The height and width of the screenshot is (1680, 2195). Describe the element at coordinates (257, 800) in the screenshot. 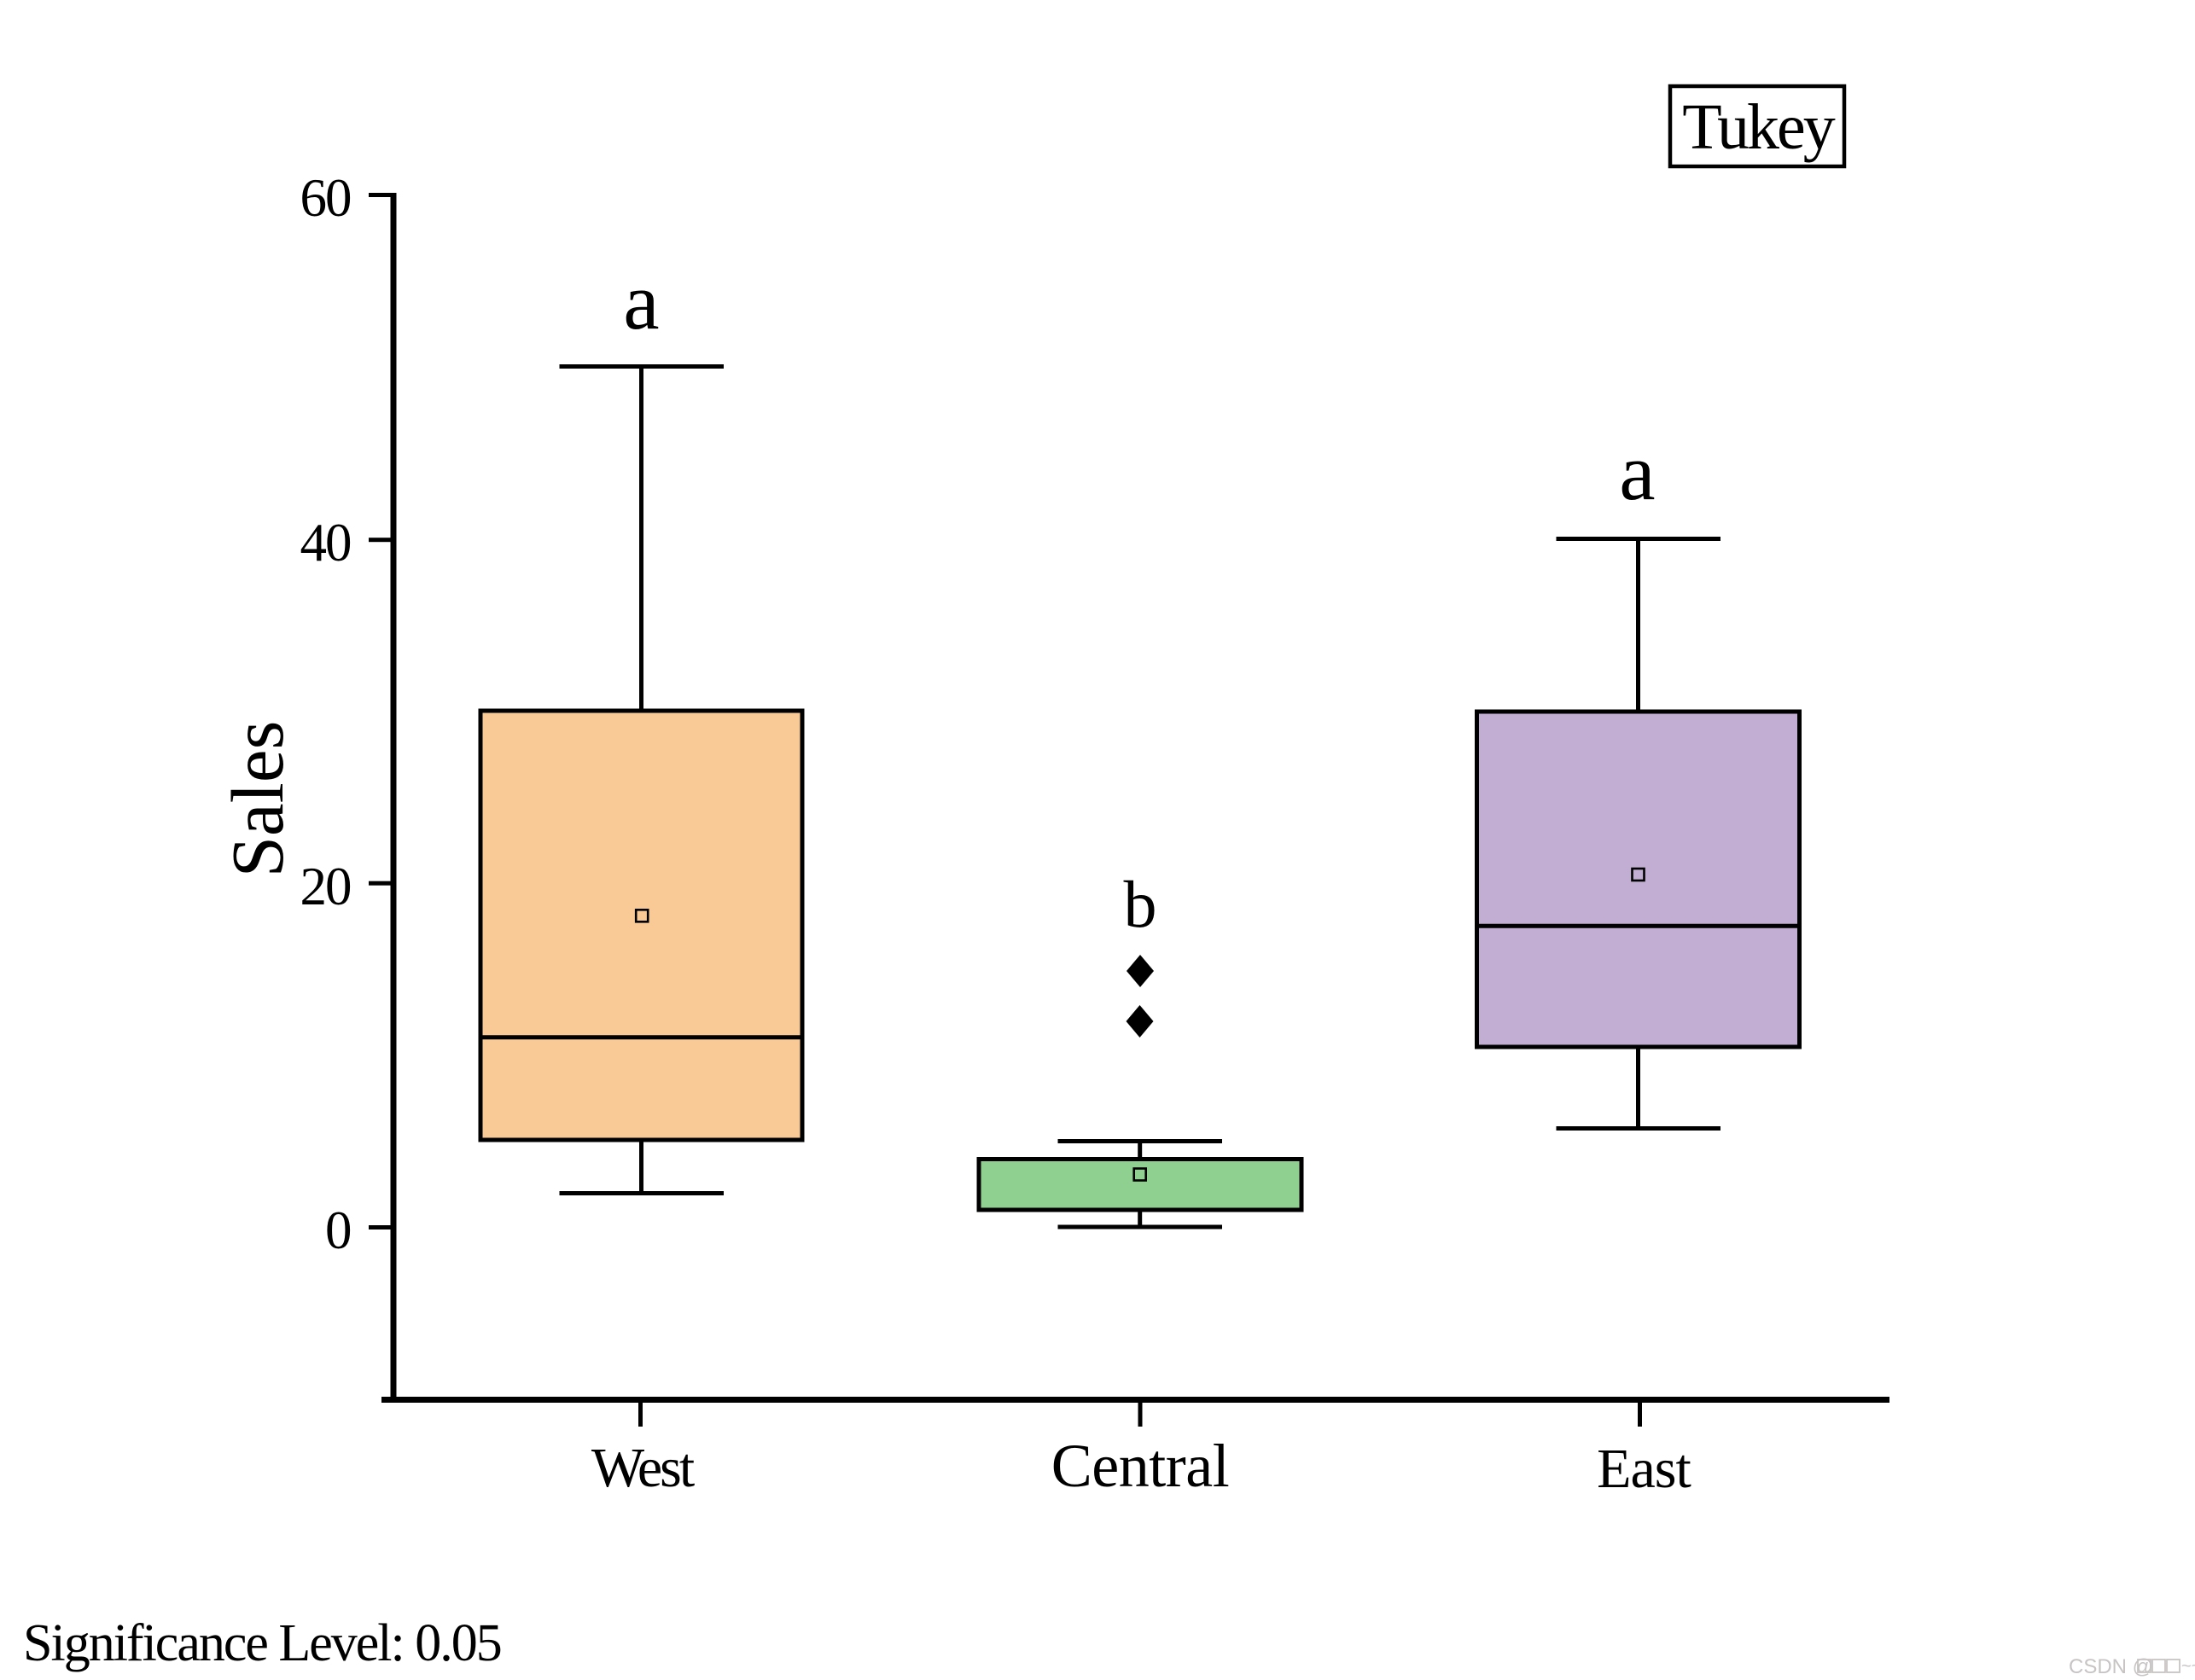

I see `svg-text: Sales` at that location.